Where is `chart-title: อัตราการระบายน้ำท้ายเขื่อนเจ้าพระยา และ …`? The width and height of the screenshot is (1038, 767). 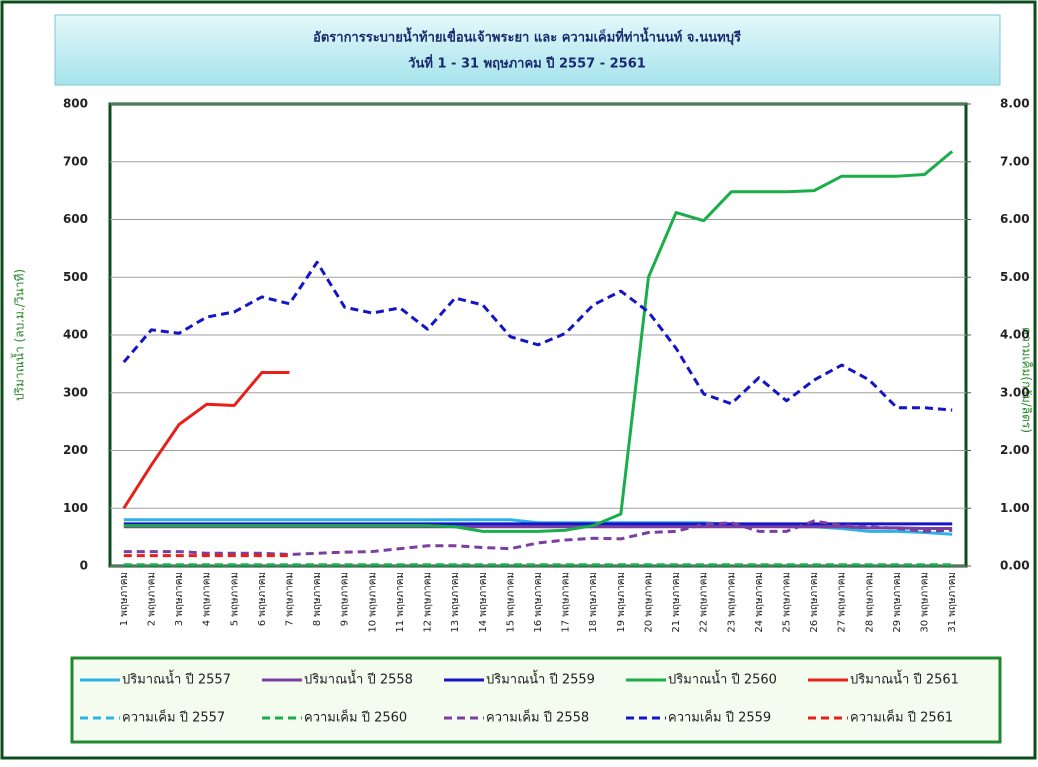
chart-title: อัตราการระบายน้ำท้ายเขื่อนเจ้าพระยา และ … is located at coordinates (527, 36).